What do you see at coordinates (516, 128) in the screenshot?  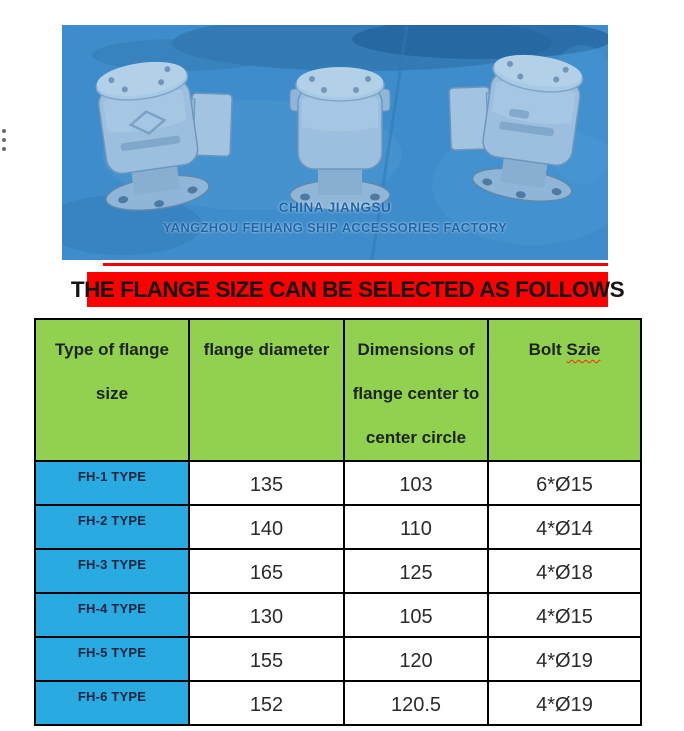 I see `valve-right` at bounding box center [516, 128].